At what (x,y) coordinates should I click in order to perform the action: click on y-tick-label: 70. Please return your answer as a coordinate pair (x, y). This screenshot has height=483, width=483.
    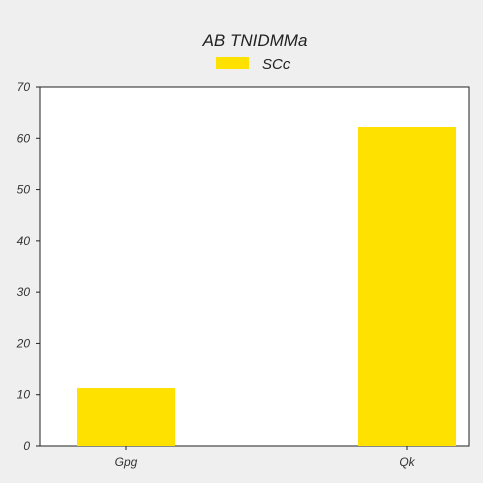
    Looking at the image, I should click on (24, 87).